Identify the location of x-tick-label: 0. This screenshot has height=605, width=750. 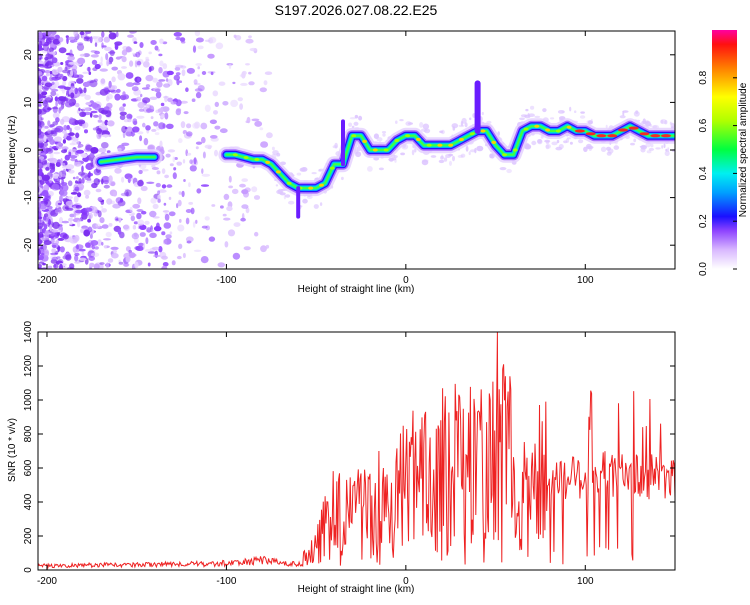
(406, 280).